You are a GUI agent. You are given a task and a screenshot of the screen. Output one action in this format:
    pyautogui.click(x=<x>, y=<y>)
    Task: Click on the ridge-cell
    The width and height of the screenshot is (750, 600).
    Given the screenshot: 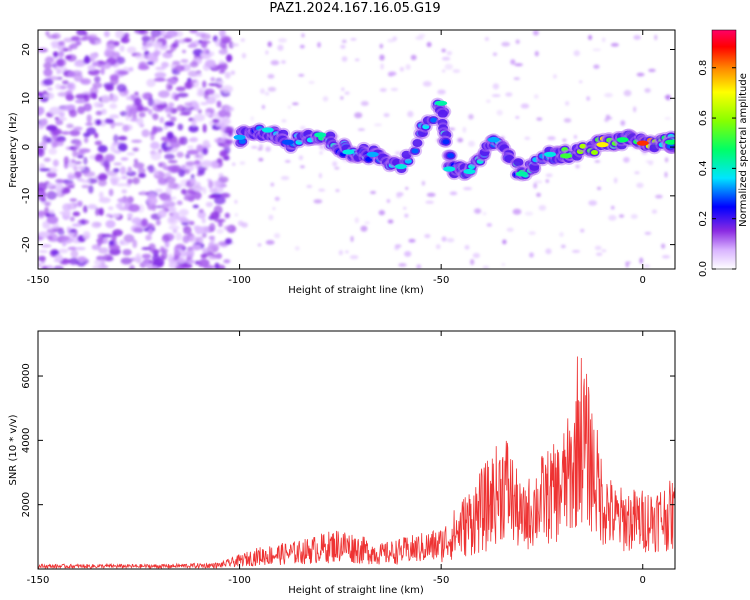 What is the action you would take?
    pyautogui.click(x=509, y=158)
    